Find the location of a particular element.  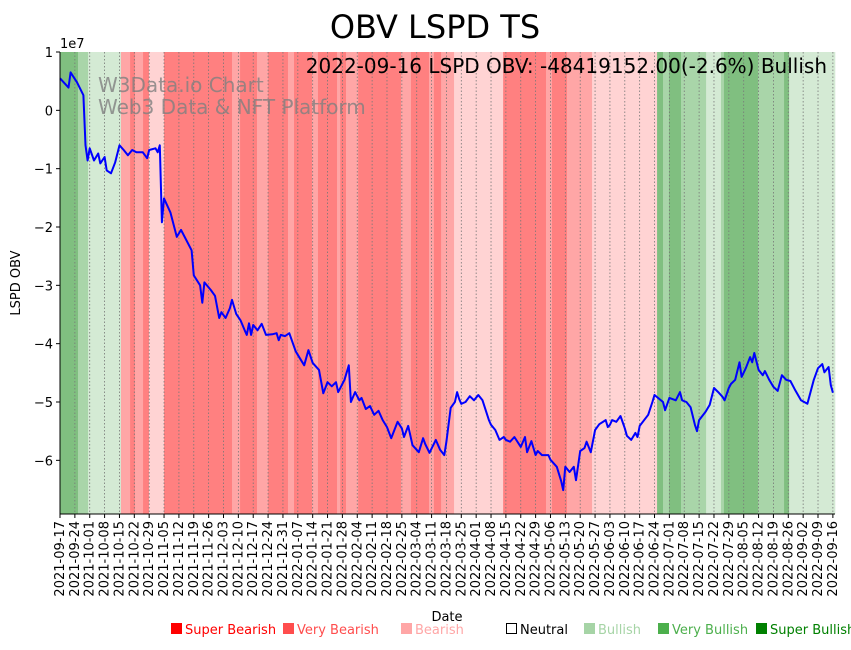

x-tick-label: 2022-03-18 is located at coordinates (446, 559).